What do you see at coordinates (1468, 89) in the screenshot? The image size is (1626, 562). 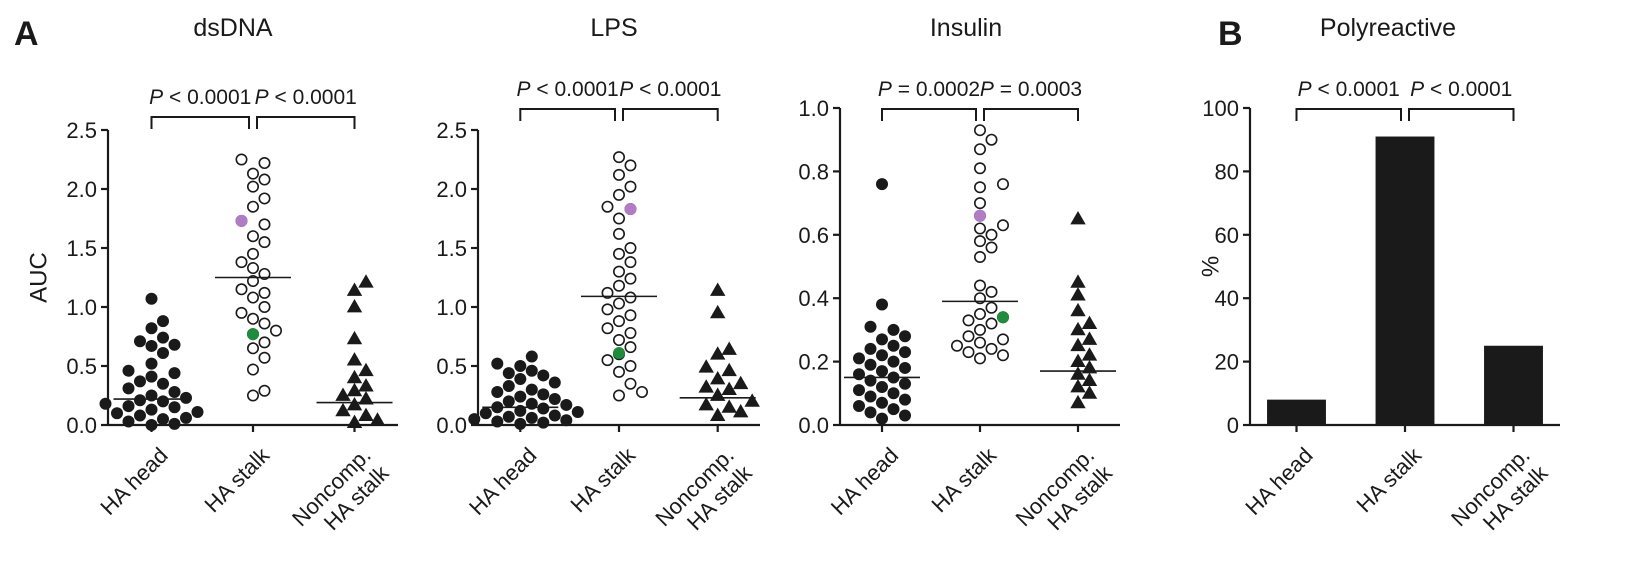 I see `p-value-text: < 0.0001` at bounding box center [1468, 89].